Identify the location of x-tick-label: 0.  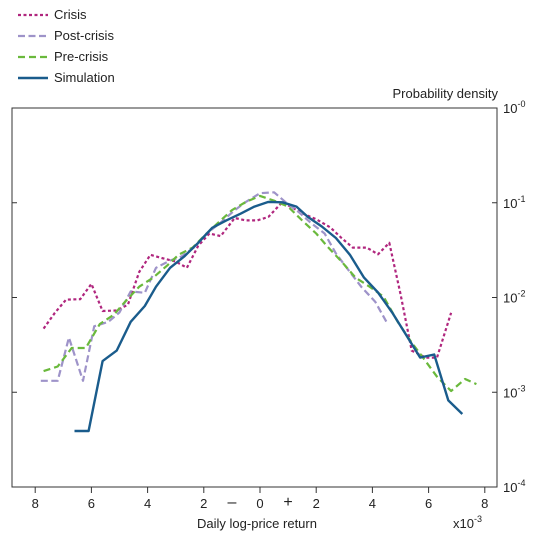
(259, 503).